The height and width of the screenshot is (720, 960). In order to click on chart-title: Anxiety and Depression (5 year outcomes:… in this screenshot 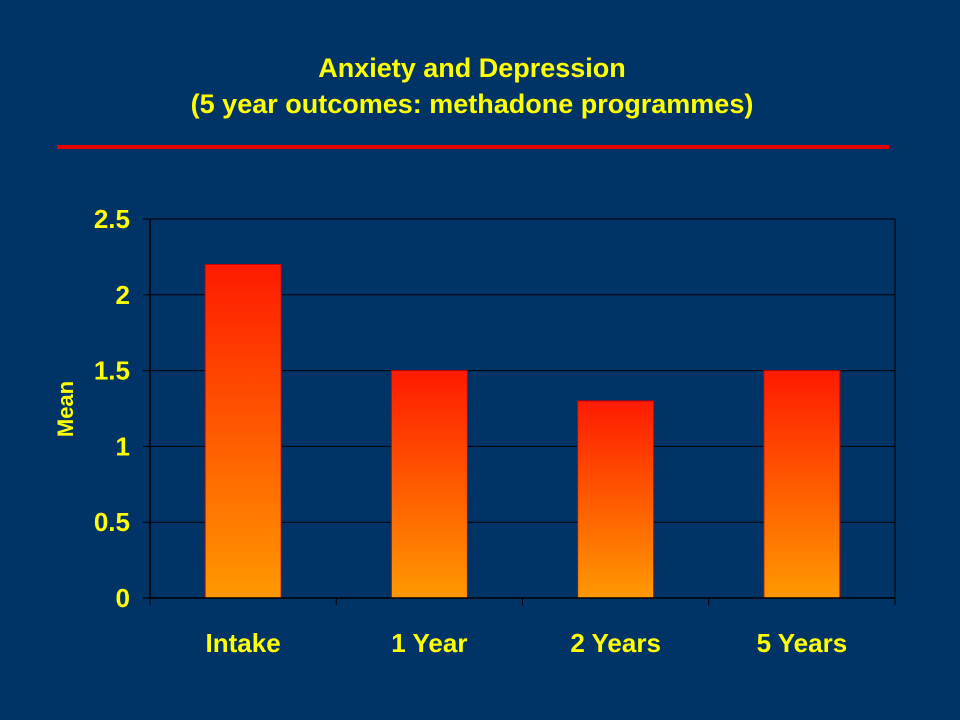, I will do `click(472, 86)`.